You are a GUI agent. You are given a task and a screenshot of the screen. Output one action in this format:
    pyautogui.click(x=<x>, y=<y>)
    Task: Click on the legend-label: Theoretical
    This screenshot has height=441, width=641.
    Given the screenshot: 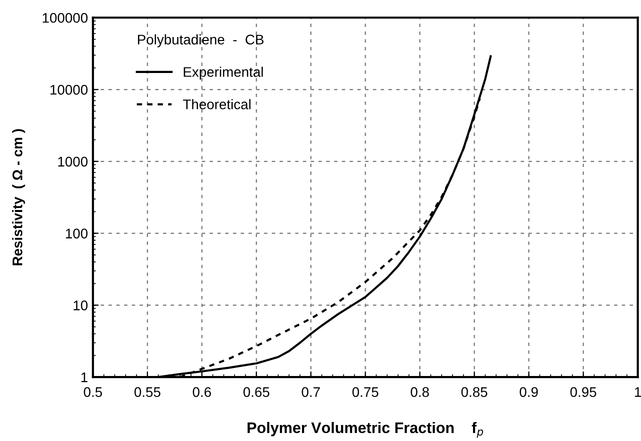 What is the action you would take?
    pyautogui.click(x=216, y=104)
    